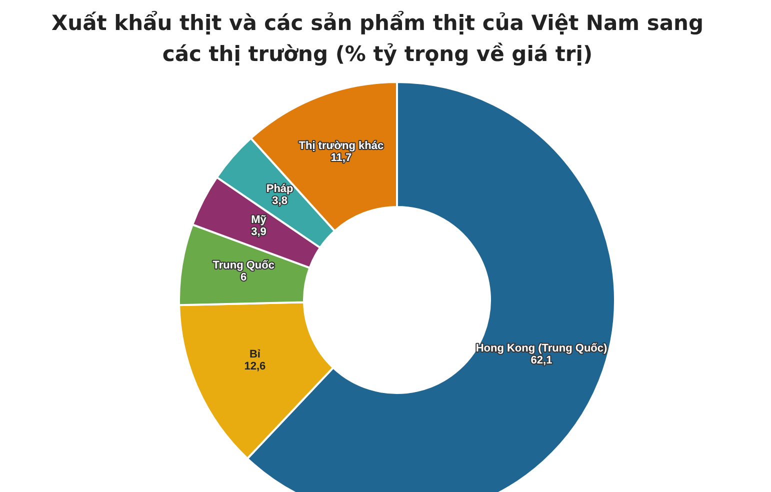 This screenshot has width=771, height=492. Describe the element at coordinates (341, 158) in the screenshot. I see `data-label: 11,7` at that location.